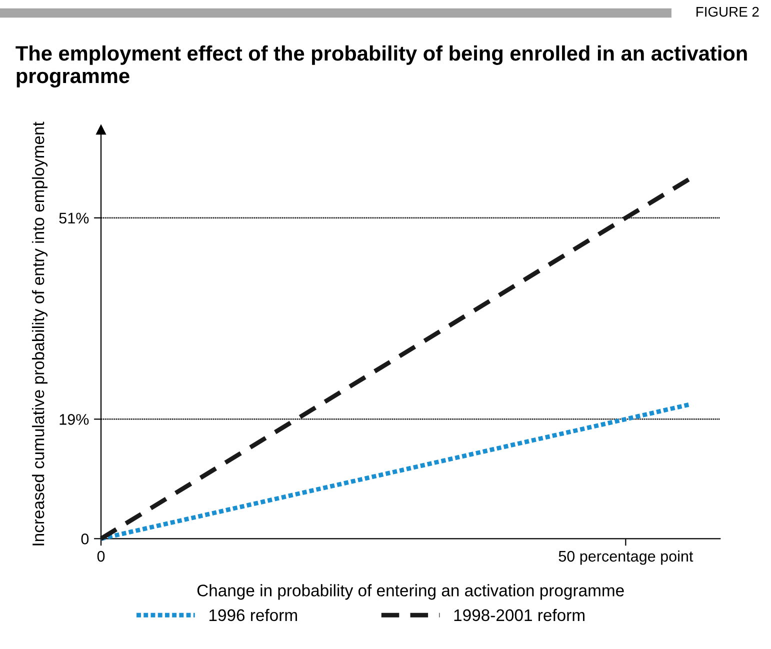 The width and height of the screenshot is (771, 649). I want to click on y-tick-label: 51%, so click(74, 218).